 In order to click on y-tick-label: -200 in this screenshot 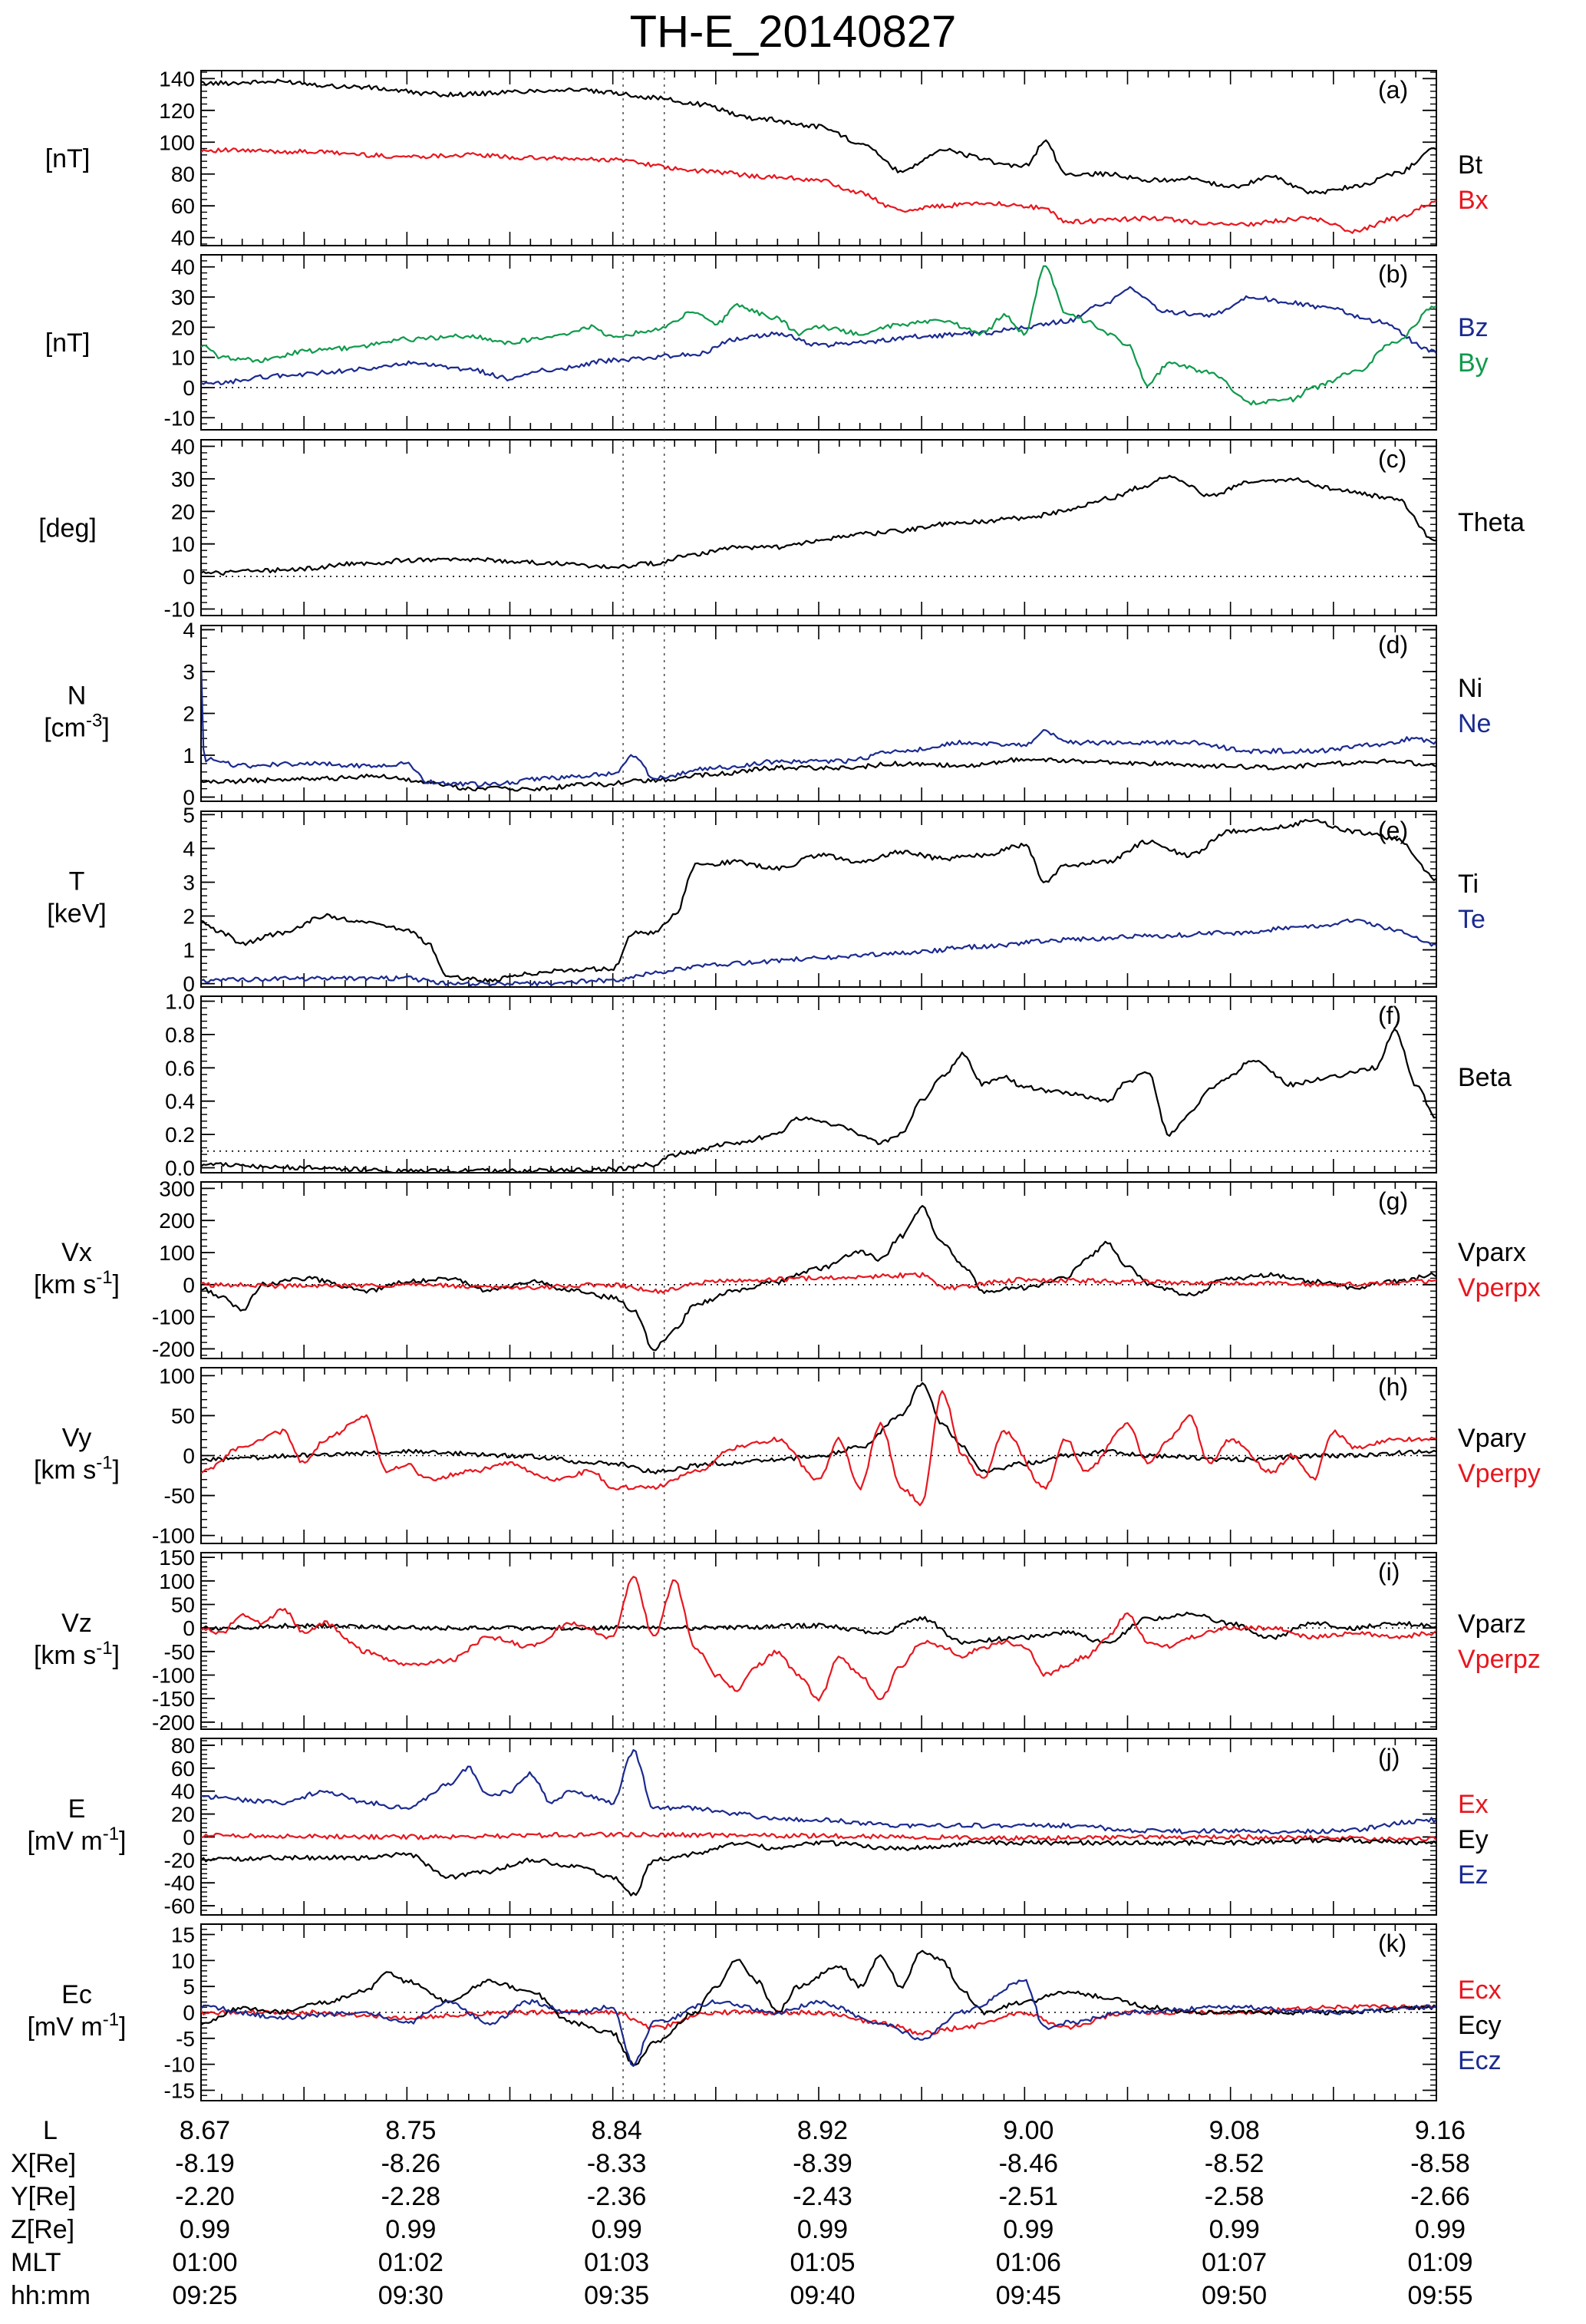, I will do `click(173, 1723)`.